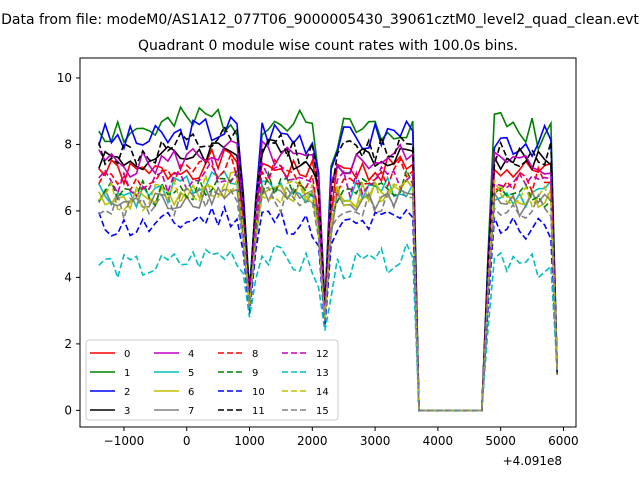  What do you see at coordinates (249, 441) in the screenshot?
I see `x-tick-label: 1000` at bounding box center [249, 441].